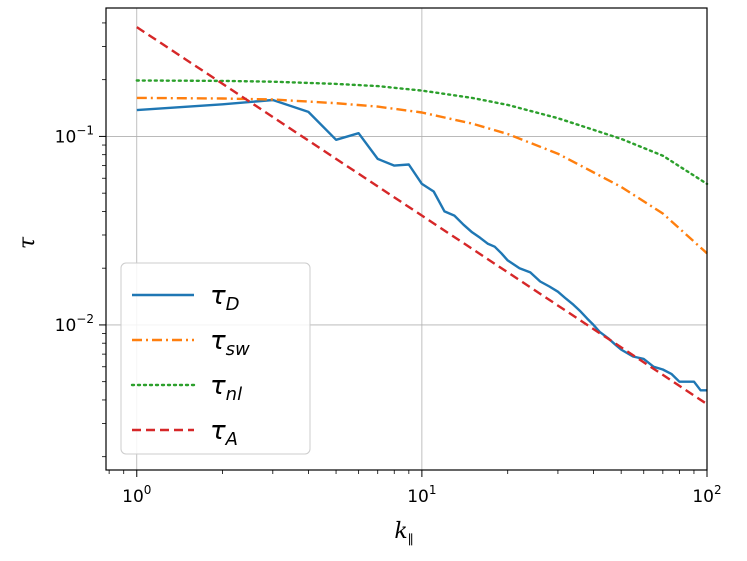 Image resolution: width=747 pixels, height=561 pixels. I want to click on legend-label-a: τA, so click(224, 433).